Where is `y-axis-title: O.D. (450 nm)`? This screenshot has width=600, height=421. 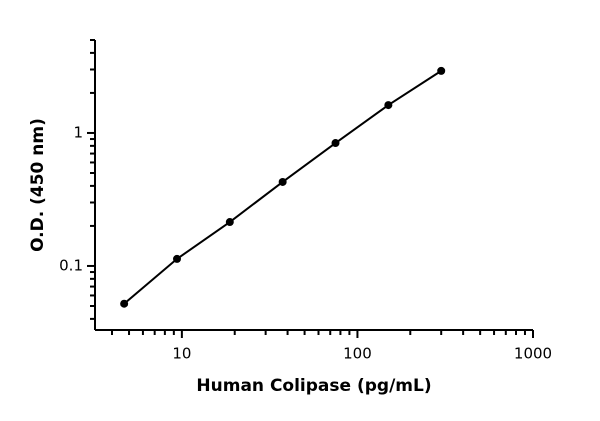 y-axis-title: O.D. (450 nm) is located at coordinates (38, 185).